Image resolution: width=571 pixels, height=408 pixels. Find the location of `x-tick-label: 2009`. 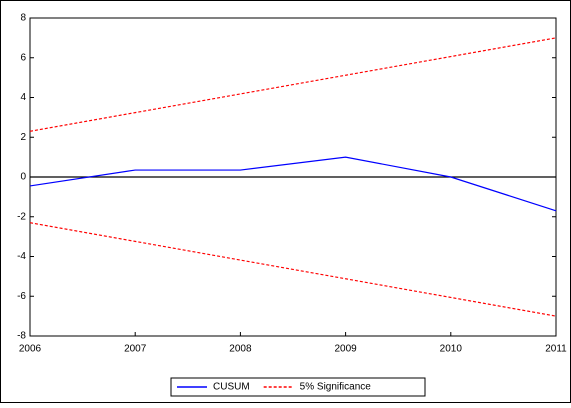

x-tick-label: 2009 is located at coordinates (345, 349).